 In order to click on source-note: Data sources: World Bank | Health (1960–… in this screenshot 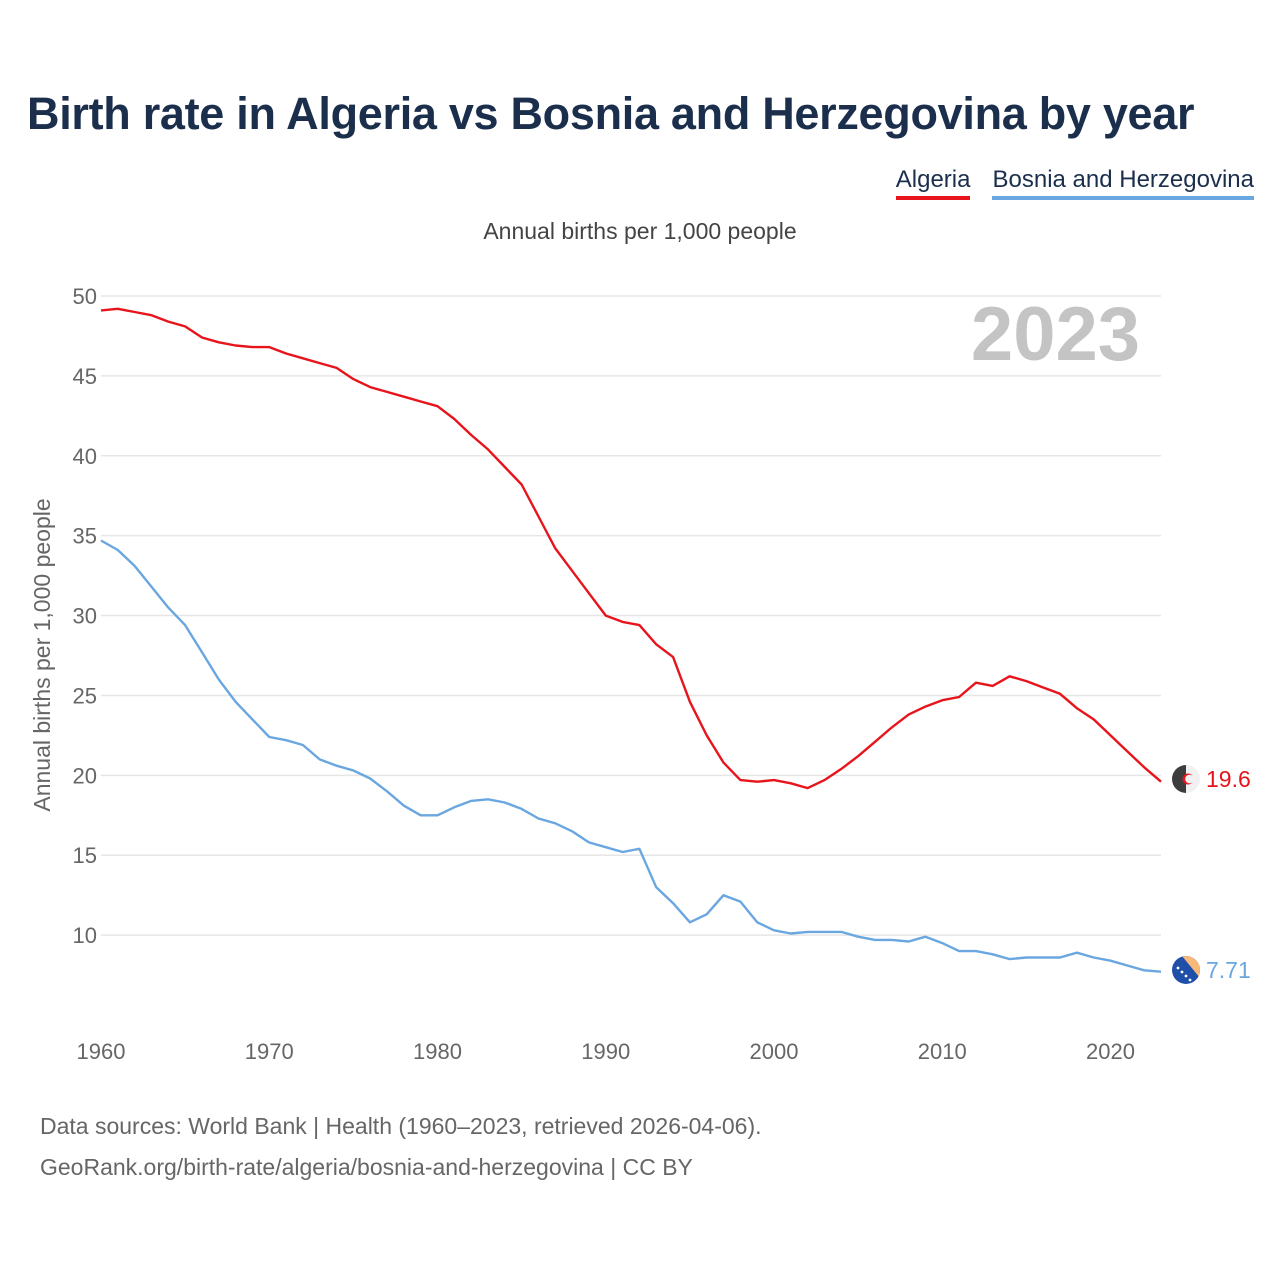, I will do `click(401, 1147)`.